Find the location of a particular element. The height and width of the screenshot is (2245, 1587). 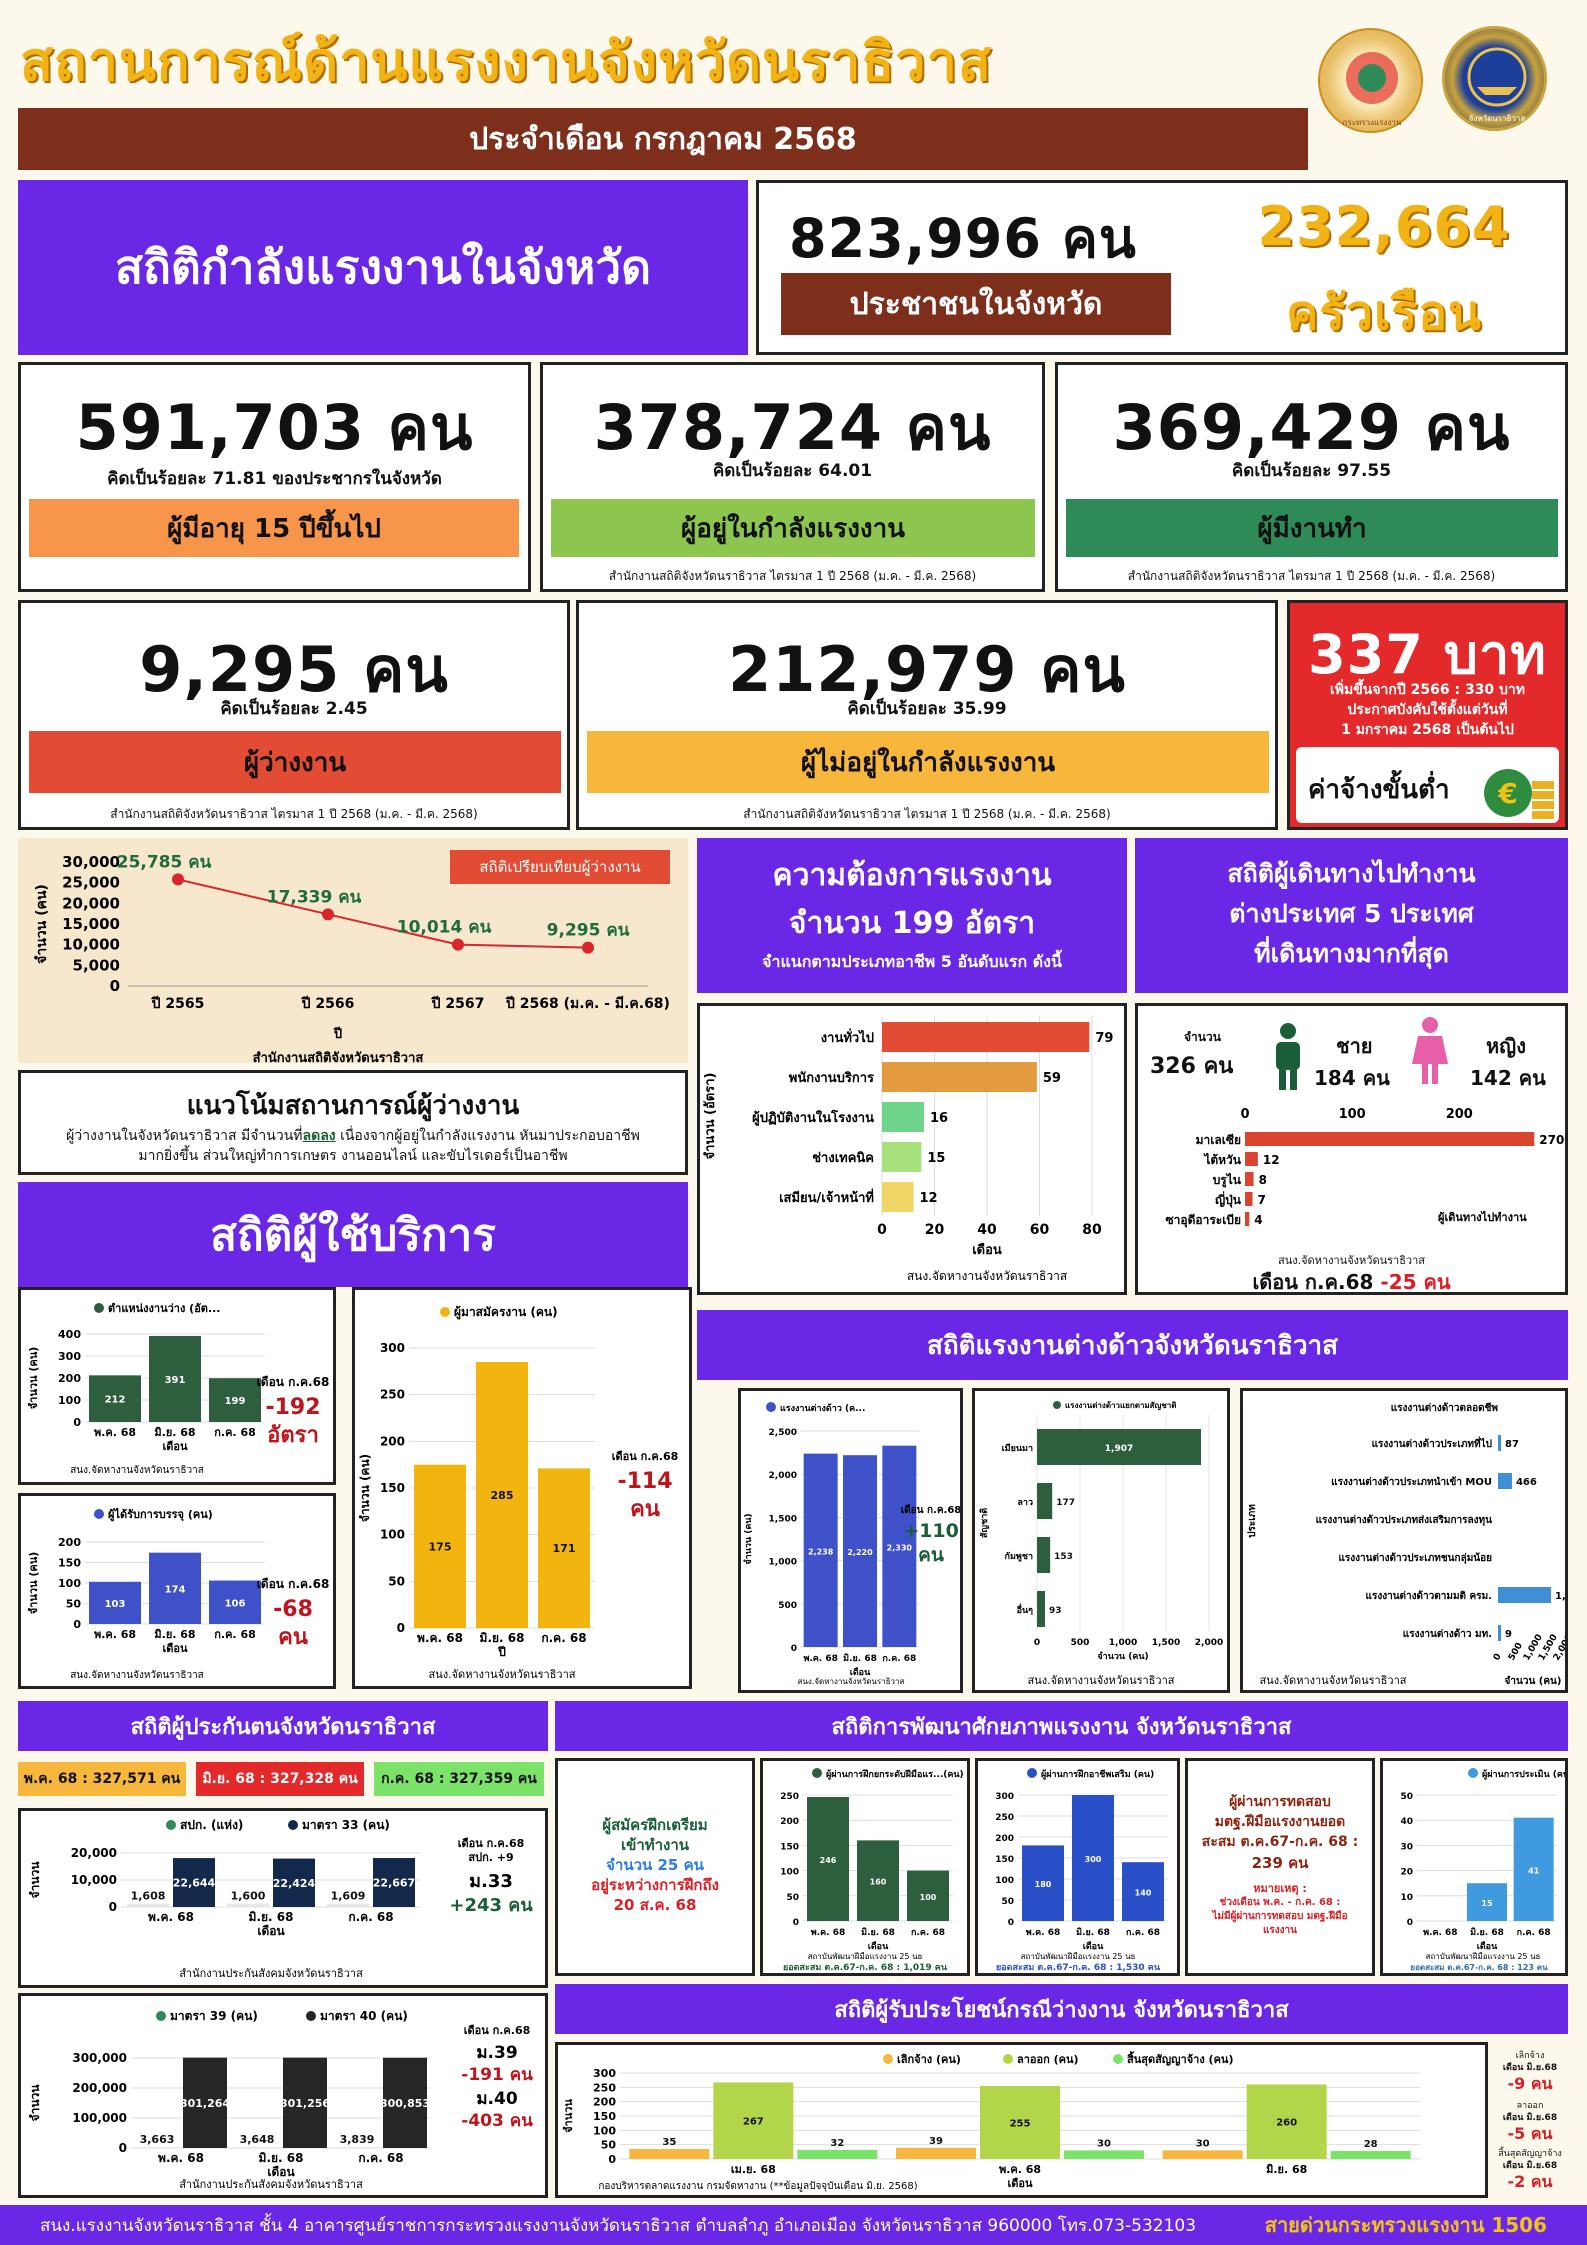

total-label: ยอดสะสม ต.ค.67-ก.ค. 68 : 123 คน is located at coordinates (1479, 1967).